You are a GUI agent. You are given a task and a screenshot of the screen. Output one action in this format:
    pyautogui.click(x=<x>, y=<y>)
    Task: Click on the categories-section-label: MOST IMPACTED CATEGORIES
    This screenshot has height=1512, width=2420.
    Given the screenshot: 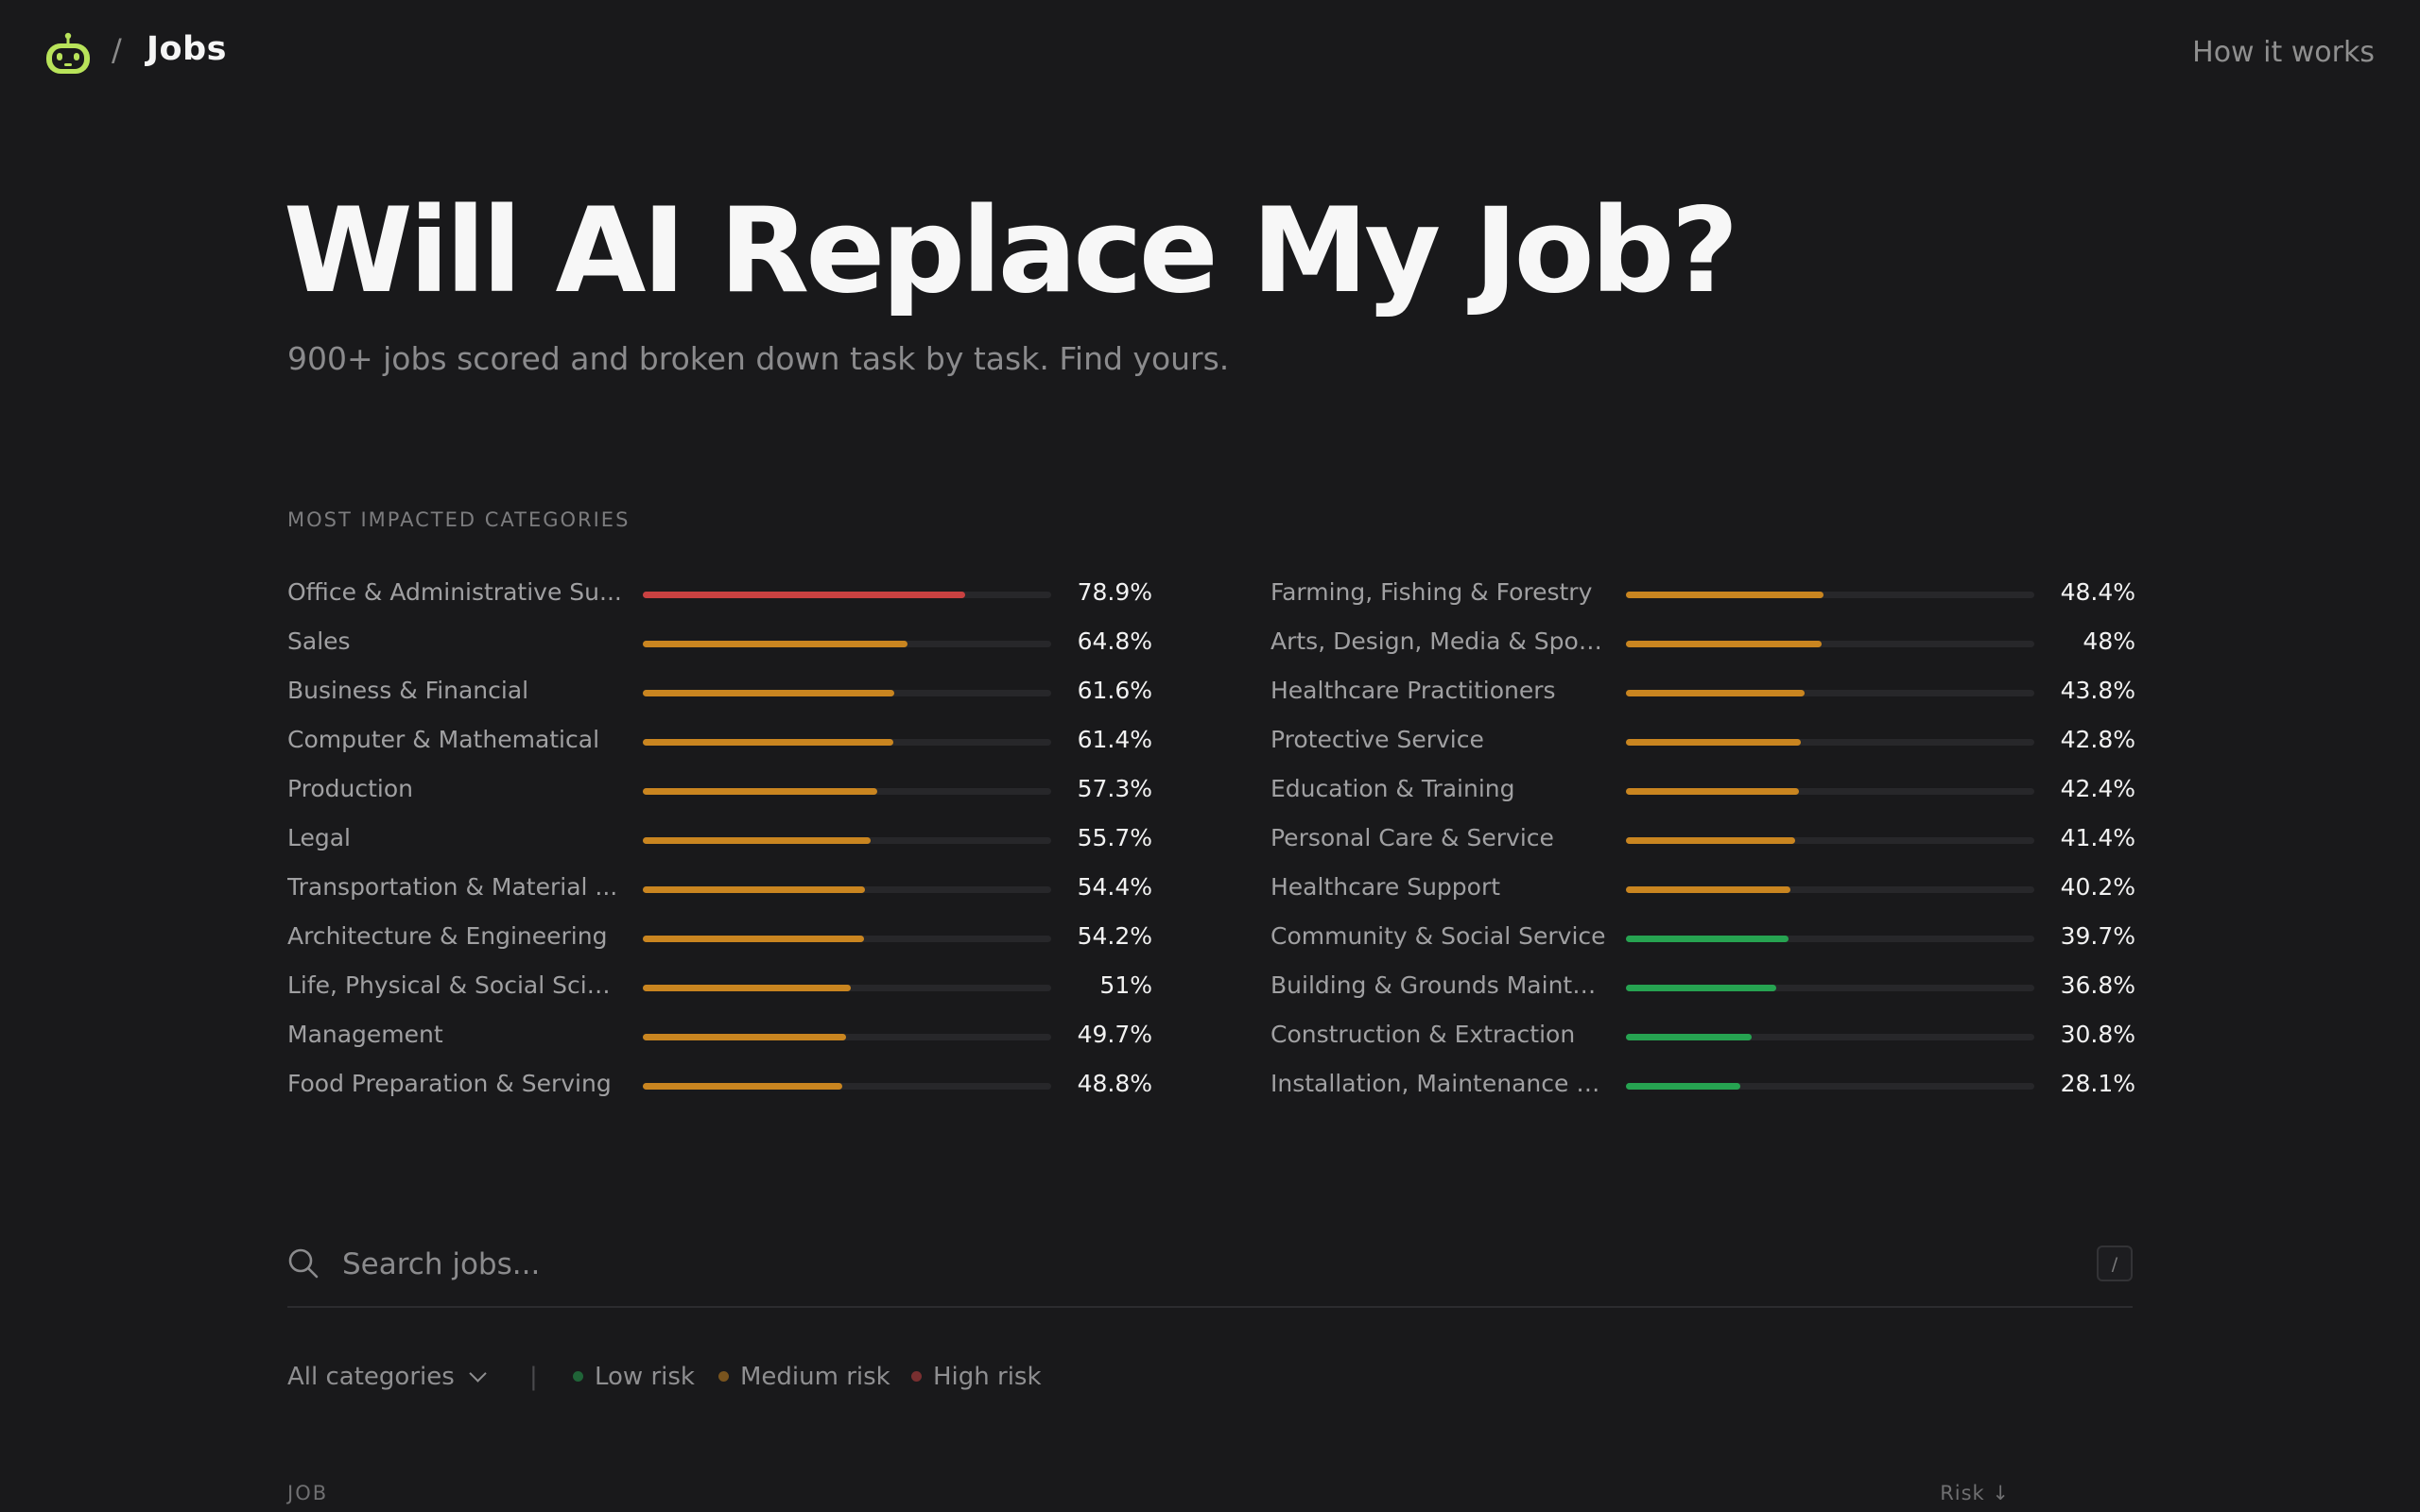 What is the action you would take?
    pyautogui.click(x=459, y=519)
    